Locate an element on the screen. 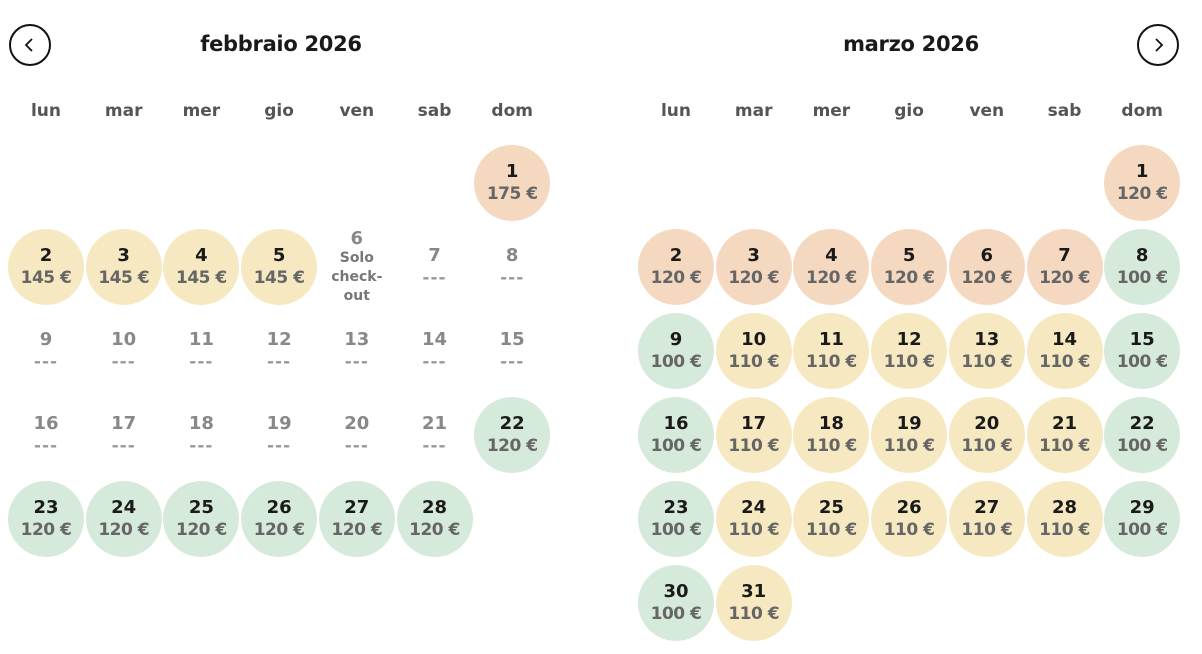 This screenshot has height=654, width=1202. day-cell: 2 145 € is located at coordinates (46, 267).